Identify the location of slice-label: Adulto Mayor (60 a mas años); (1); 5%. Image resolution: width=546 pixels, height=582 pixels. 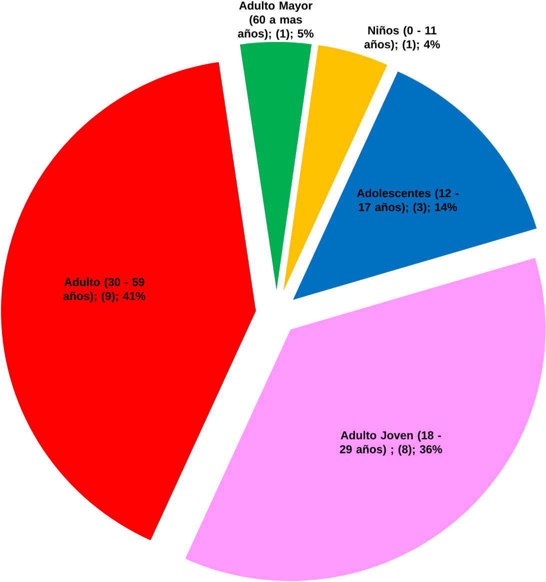
(276, 20).